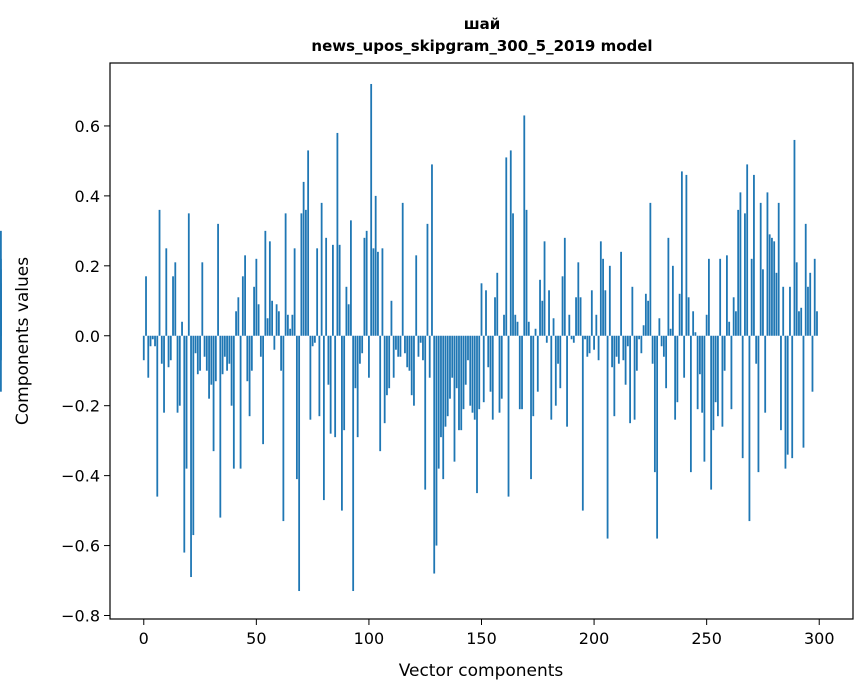  What do you see at coordinates (1, 318) in the screenshot?
I see `bar-undefined` at bounding box center [1, 318].